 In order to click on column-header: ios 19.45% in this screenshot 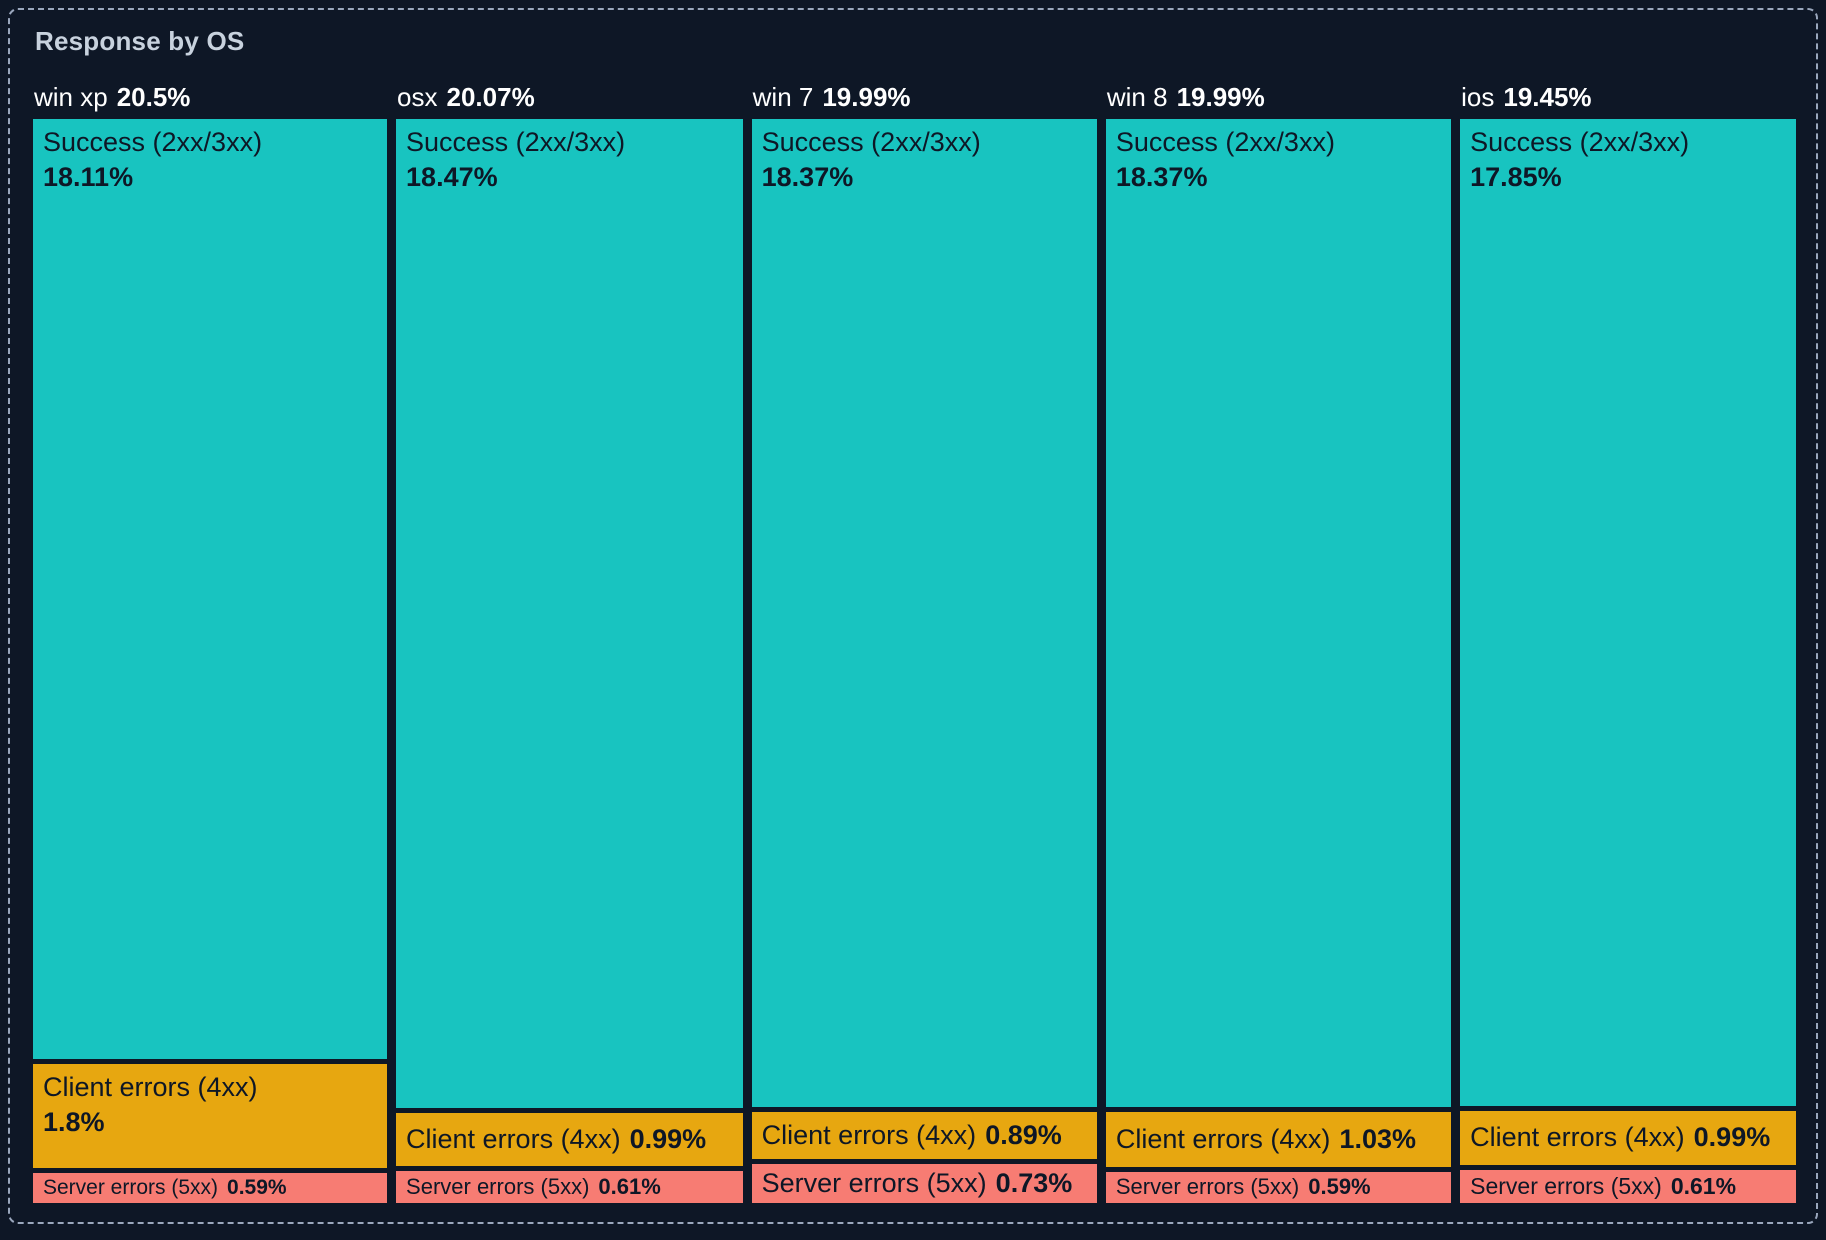, I will do `click(1628, 97)`.